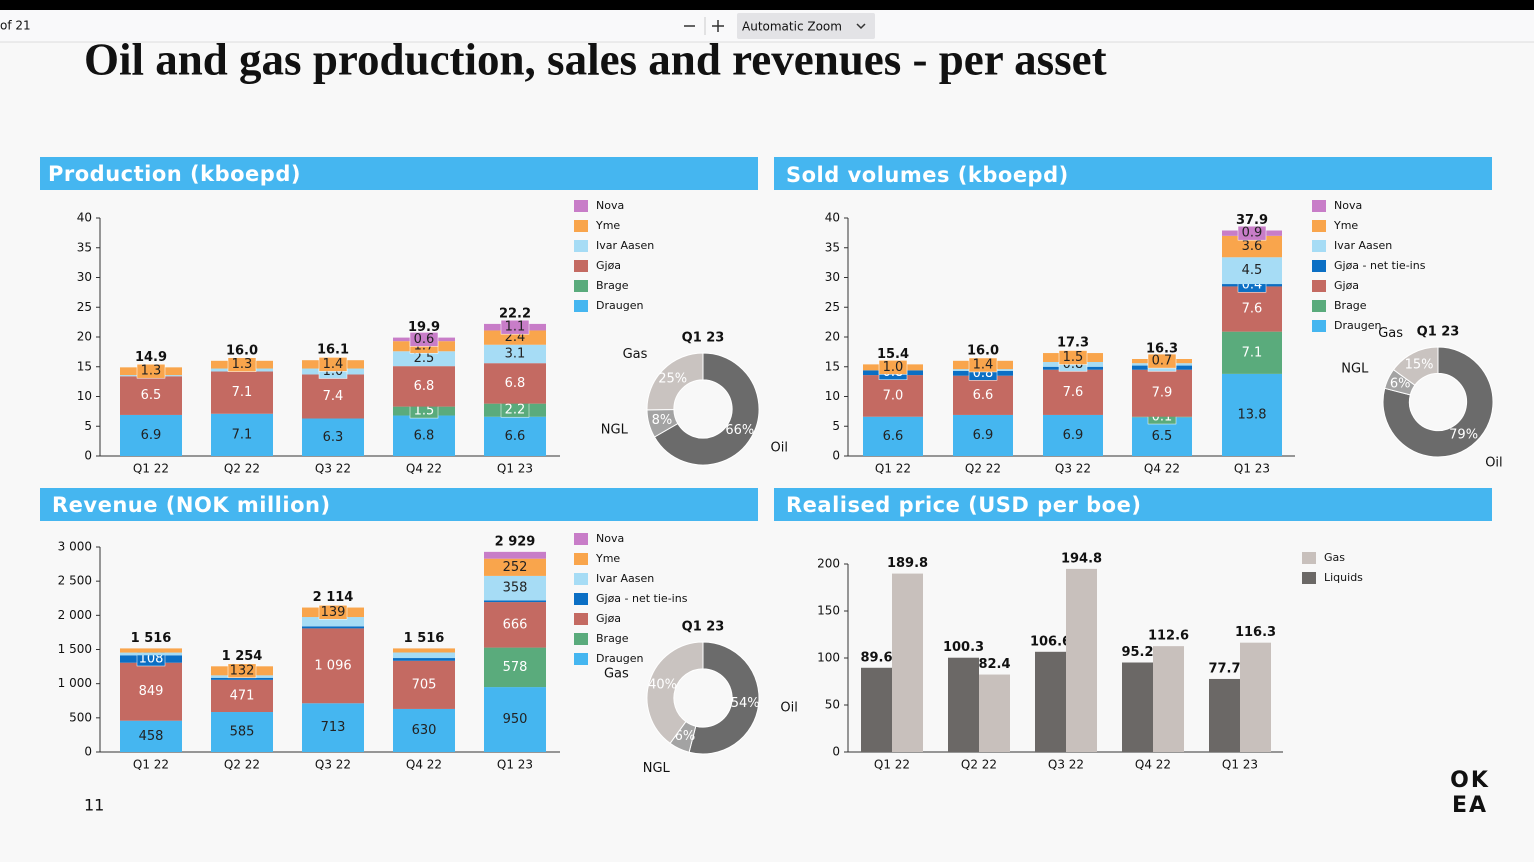  Describe the element at coordinates (333, 597) in the screenshot. I see `total-label: 2 114` at that location.